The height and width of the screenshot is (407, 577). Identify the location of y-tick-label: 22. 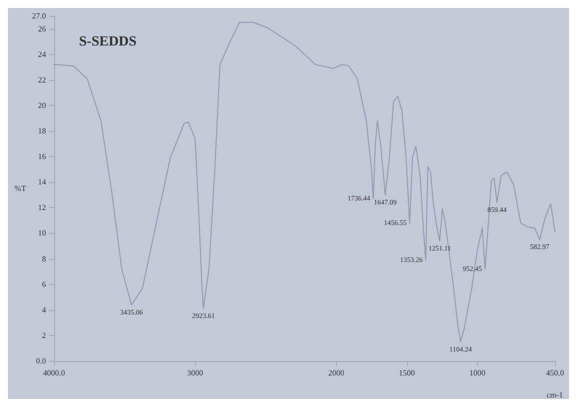
(42, 79).